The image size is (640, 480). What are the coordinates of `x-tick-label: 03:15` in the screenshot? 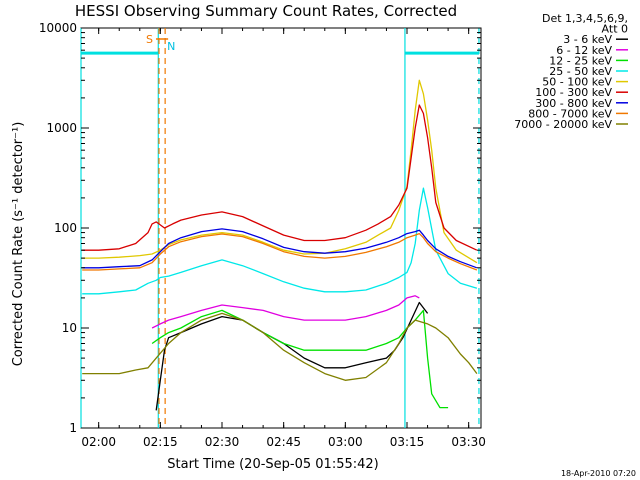 It's located at (407, 442).